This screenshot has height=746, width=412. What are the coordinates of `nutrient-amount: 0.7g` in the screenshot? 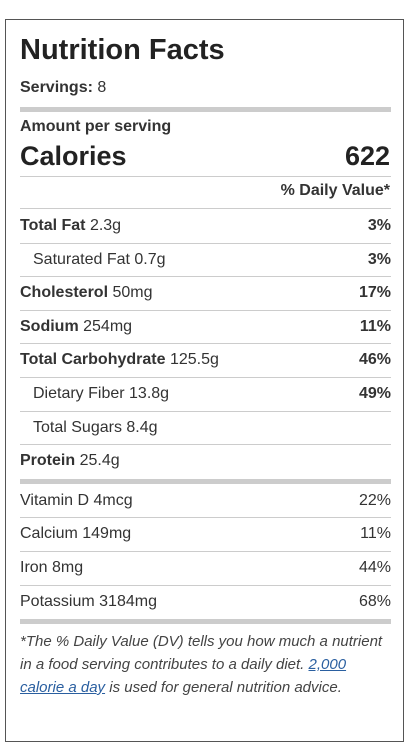 It's located at (150, 259).